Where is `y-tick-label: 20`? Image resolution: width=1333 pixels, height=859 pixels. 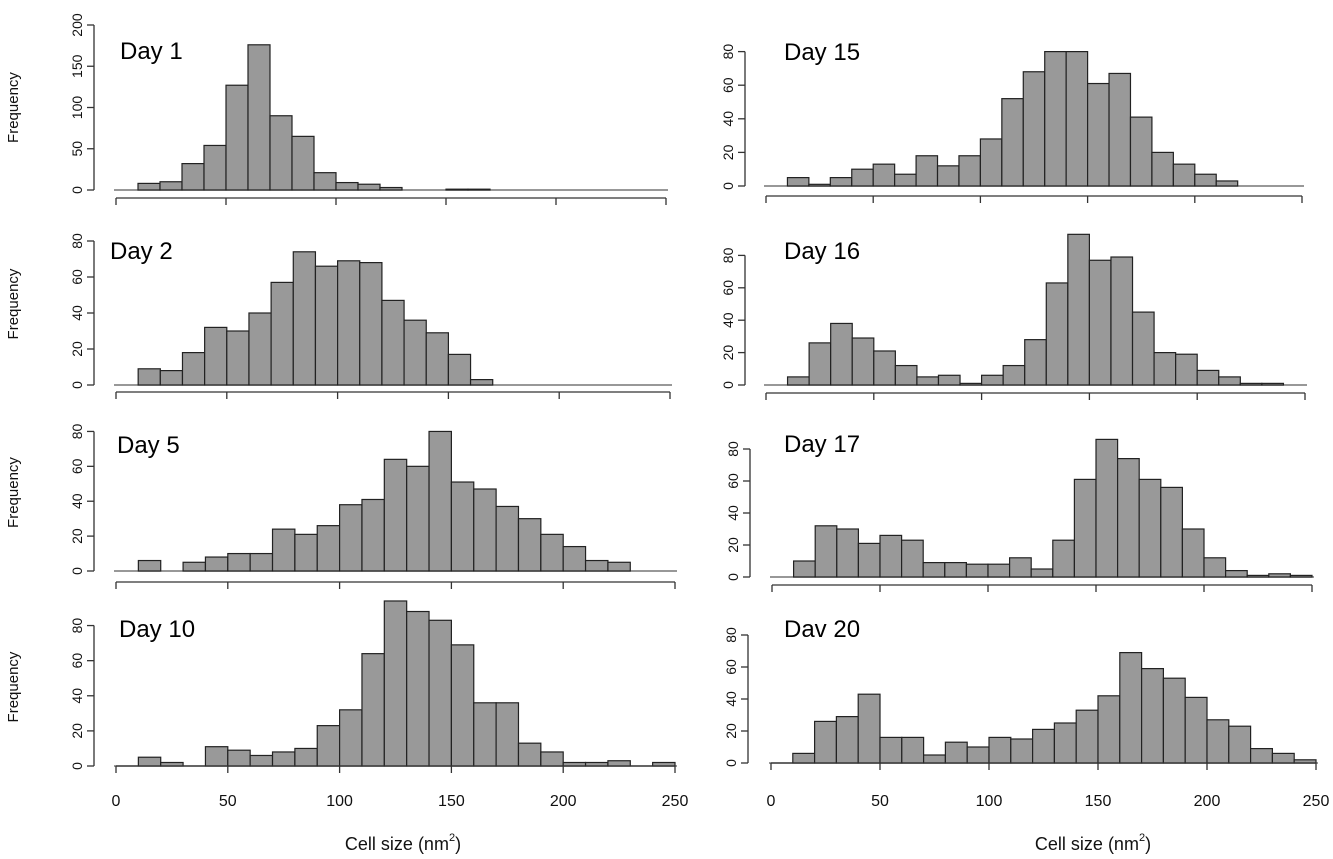
y-tick-label: 20 is located at coordinates (728, 353).